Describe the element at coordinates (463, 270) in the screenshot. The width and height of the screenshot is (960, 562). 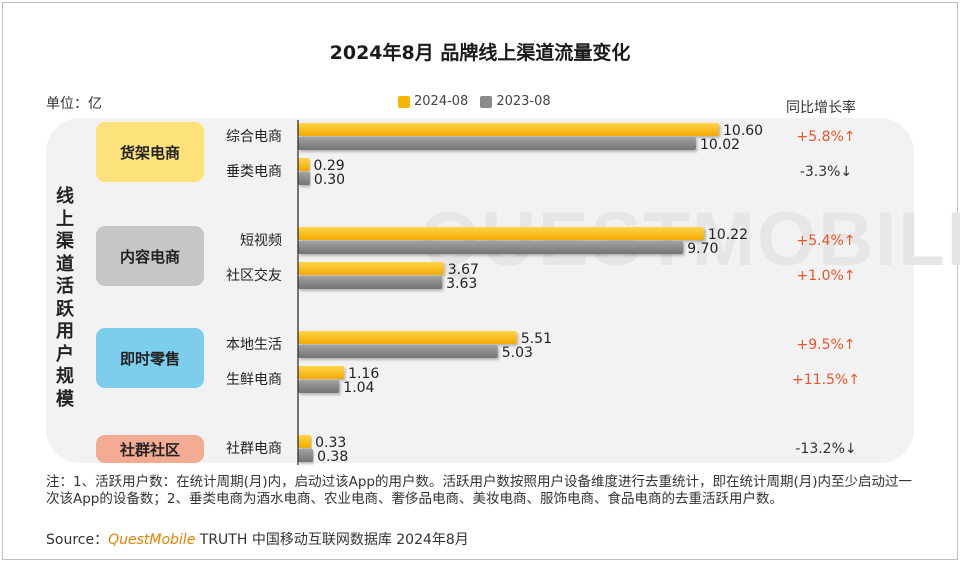
I see `value-label: 3.67` at that location.